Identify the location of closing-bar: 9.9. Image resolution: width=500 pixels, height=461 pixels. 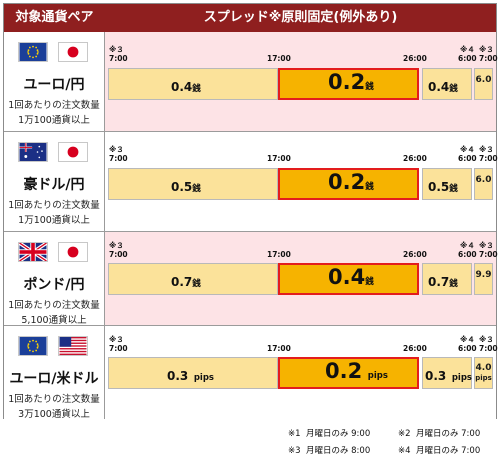
(483, 279).